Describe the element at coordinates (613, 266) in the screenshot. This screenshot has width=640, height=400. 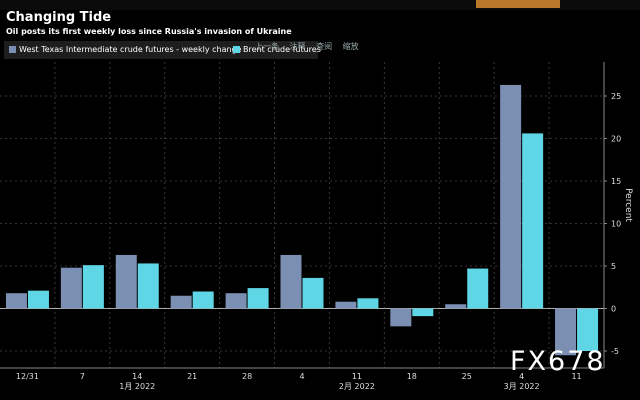
I see `y-tick-label: 5` at that location.